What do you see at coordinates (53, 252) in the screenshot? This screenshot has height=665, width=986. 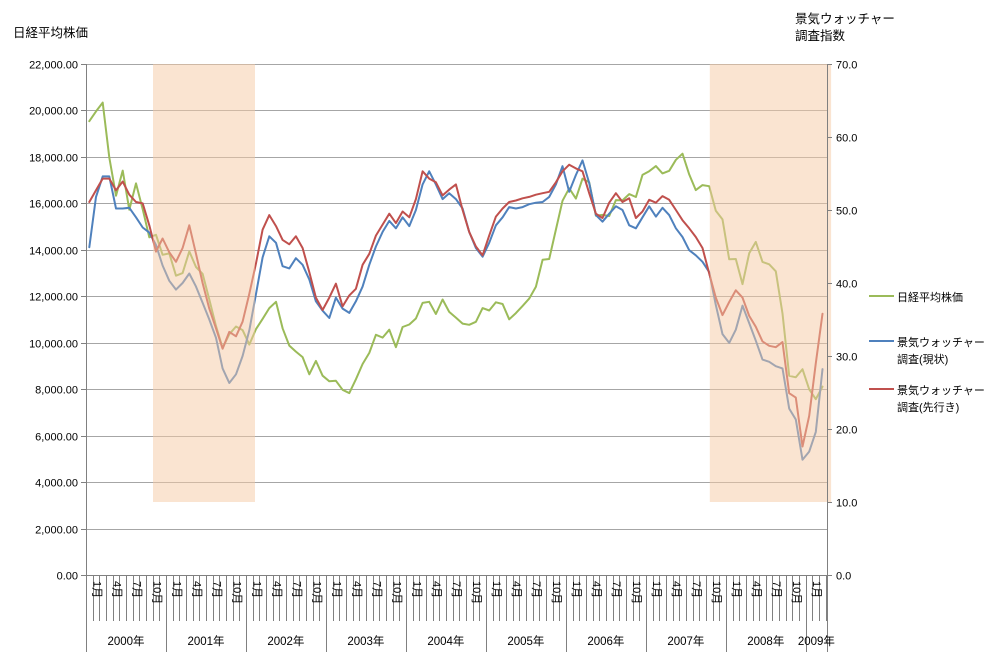 I see `left-axis-tick-label: 14,000.00` at bounding box center [53, 252].